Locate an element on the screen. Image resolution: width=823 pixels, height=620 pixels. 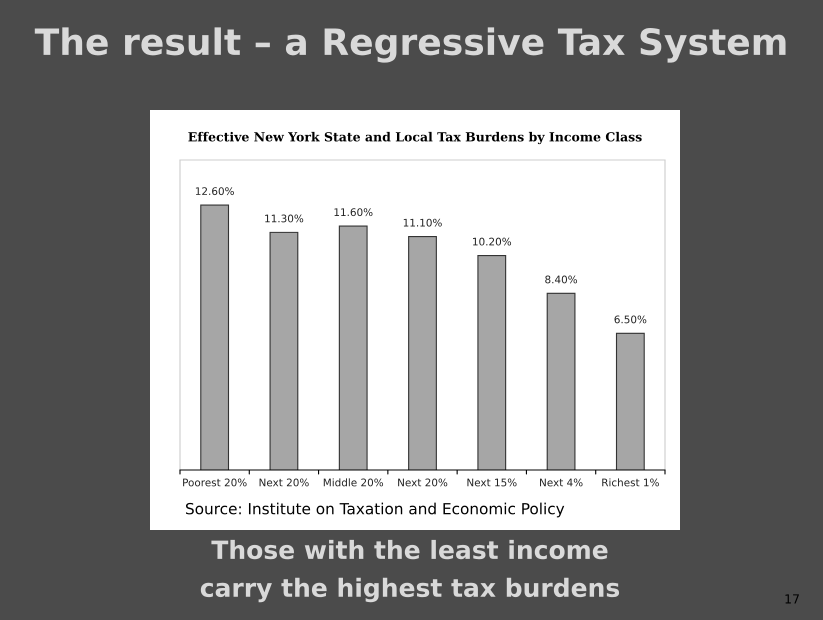
text: carry the highest tax burdens is located at coordinates (410, 590).